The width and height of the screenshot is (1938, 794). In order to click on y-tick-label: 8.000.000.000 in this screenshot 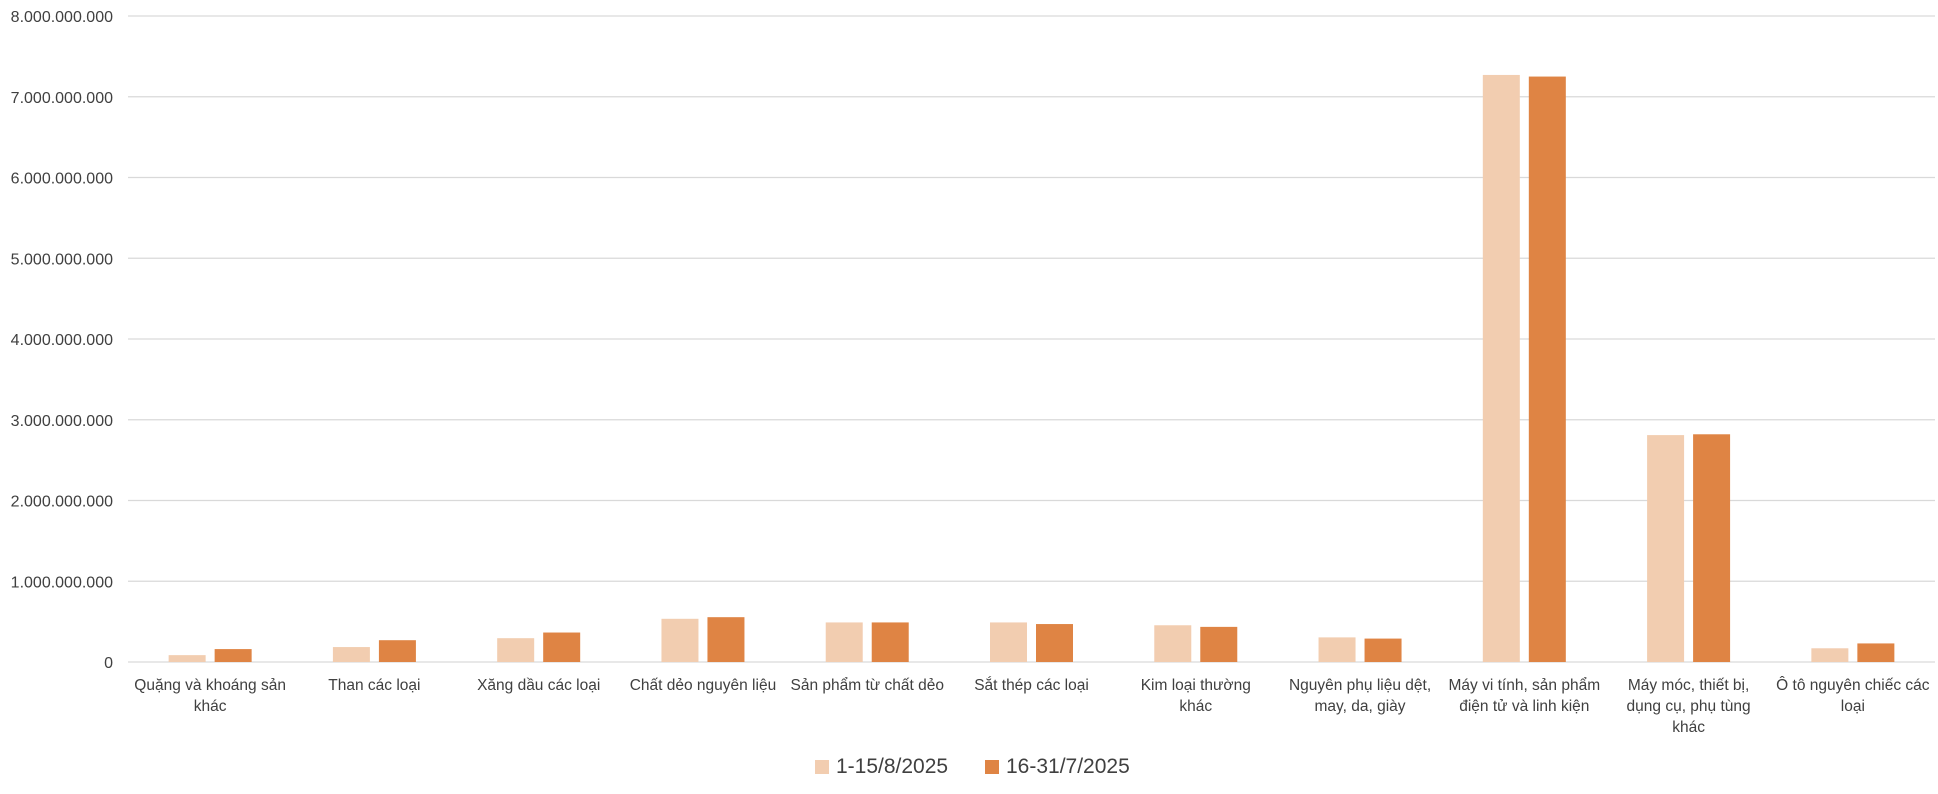, I will do `click(62, 17)`.